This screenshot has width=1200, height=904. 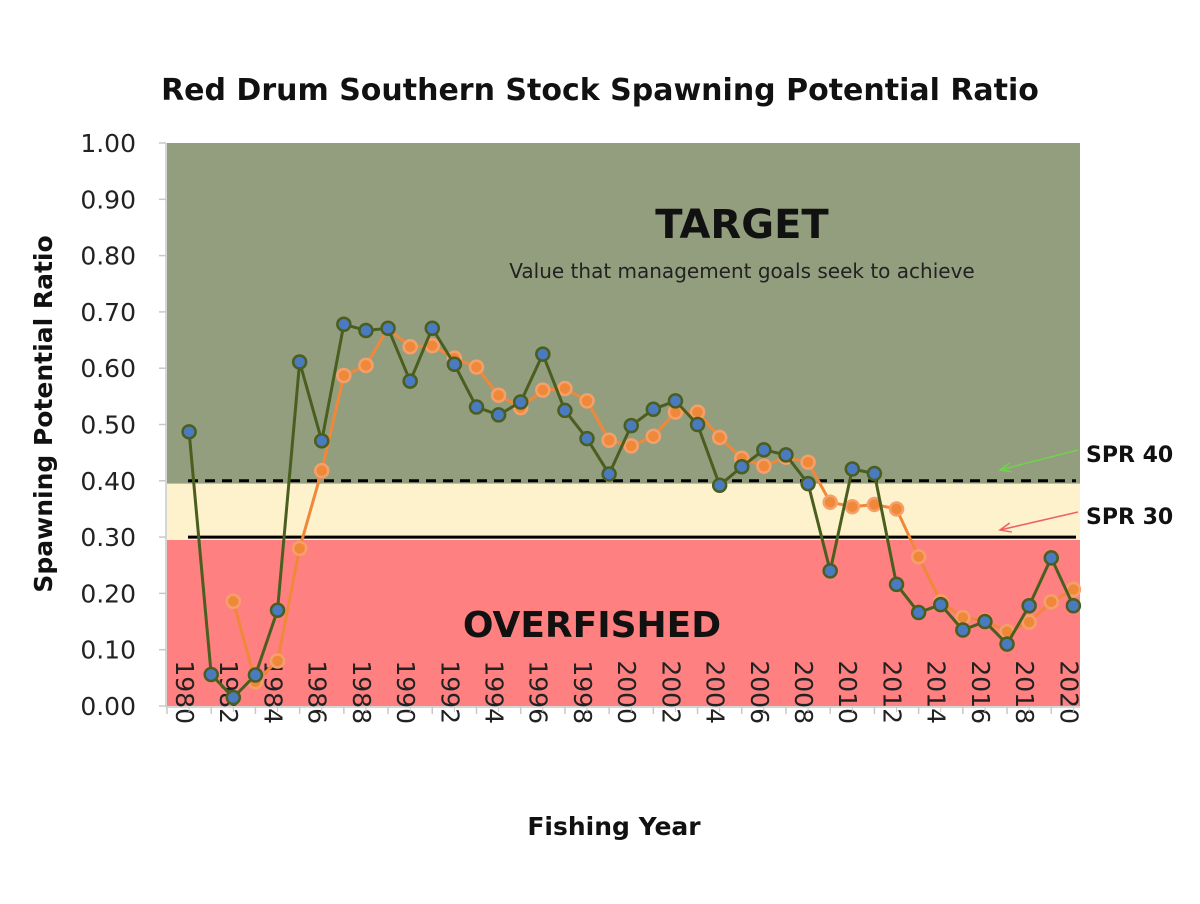 What do you see at coordinates (361, 692) in the screenshot?
I see `x-tick-label: 1988` at bounding box center [361, 692].